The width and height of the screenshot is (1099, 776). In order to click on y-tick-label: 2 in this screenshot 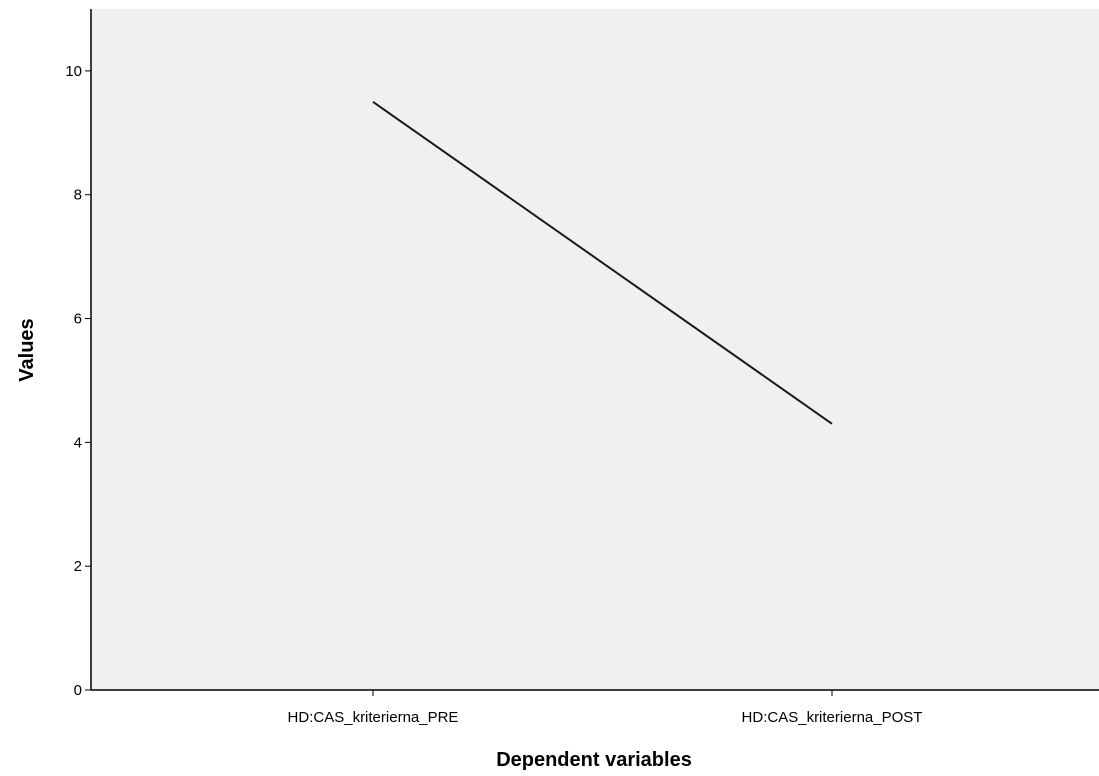, I will do `click(78, 566)`.